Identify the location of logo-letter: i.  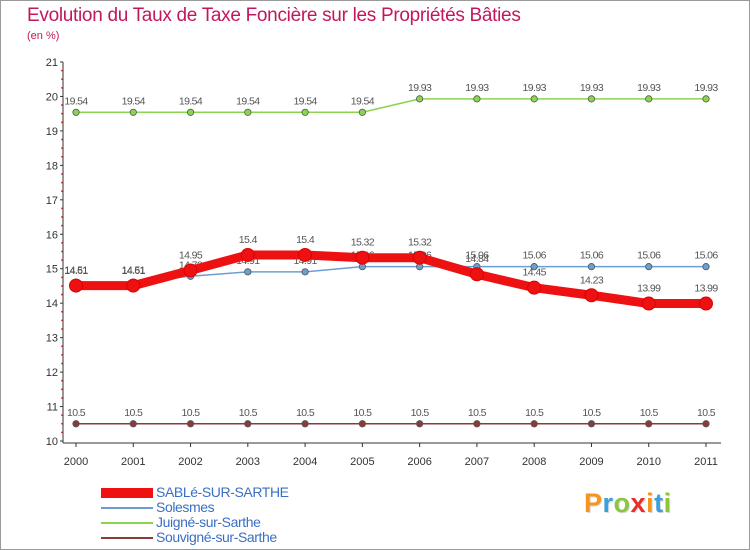
(650, 503).